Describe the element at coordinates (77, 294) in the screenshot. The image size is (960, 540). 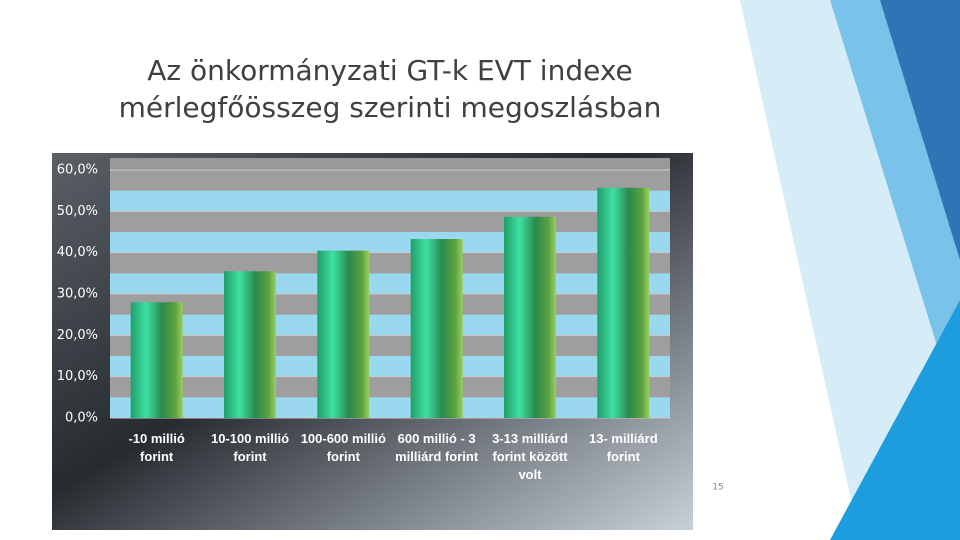
I see `y-tick-label: 30,0%` at that location.